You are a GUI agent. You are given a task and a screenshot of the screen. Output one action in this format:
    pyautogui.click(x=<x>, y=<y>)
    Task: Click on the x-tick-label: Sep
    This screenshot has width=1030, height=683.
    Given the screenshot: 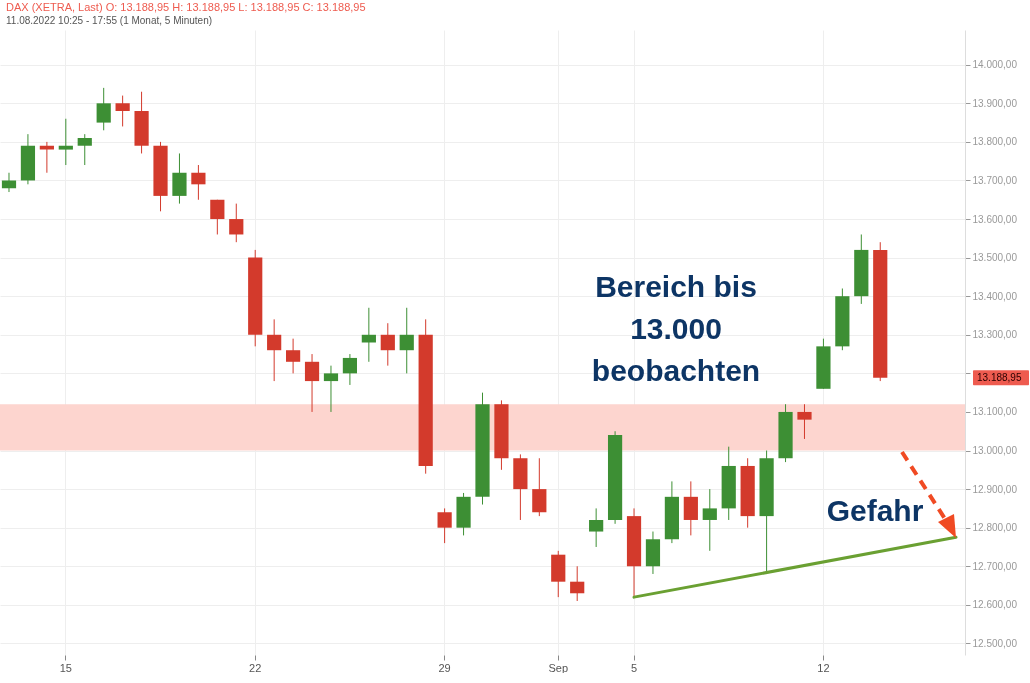 What is the action you would take?
    pyautogui.click(x=558, y=667)
    